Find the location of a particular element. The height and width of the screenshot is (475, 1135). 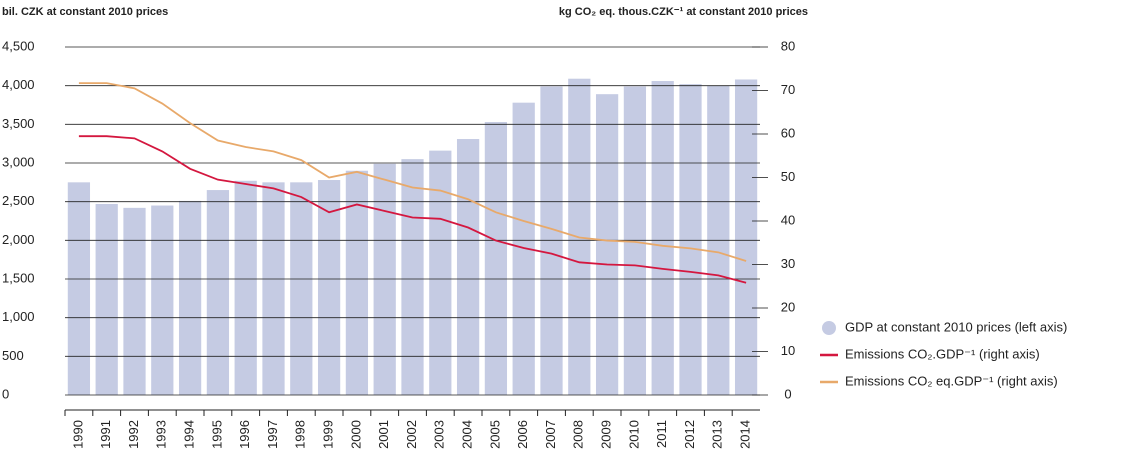

y-tick-label: 1,000 is located at coordinates (18, 316).